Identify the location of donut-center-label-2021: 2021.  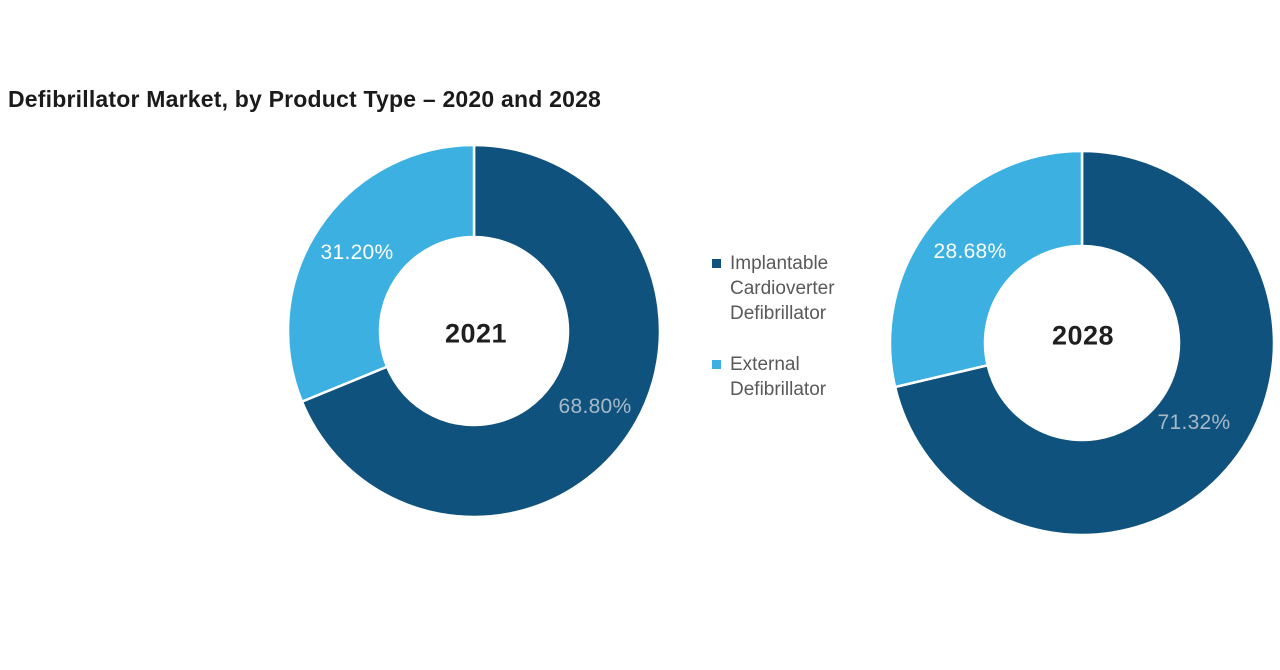
(476, 333).